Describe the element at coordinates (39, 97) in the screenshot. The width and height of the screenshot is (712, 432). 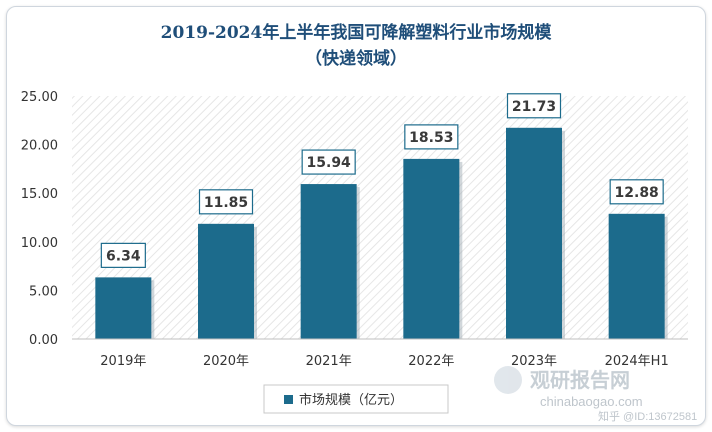
I see `y-tick-label: 25.00` at that location.